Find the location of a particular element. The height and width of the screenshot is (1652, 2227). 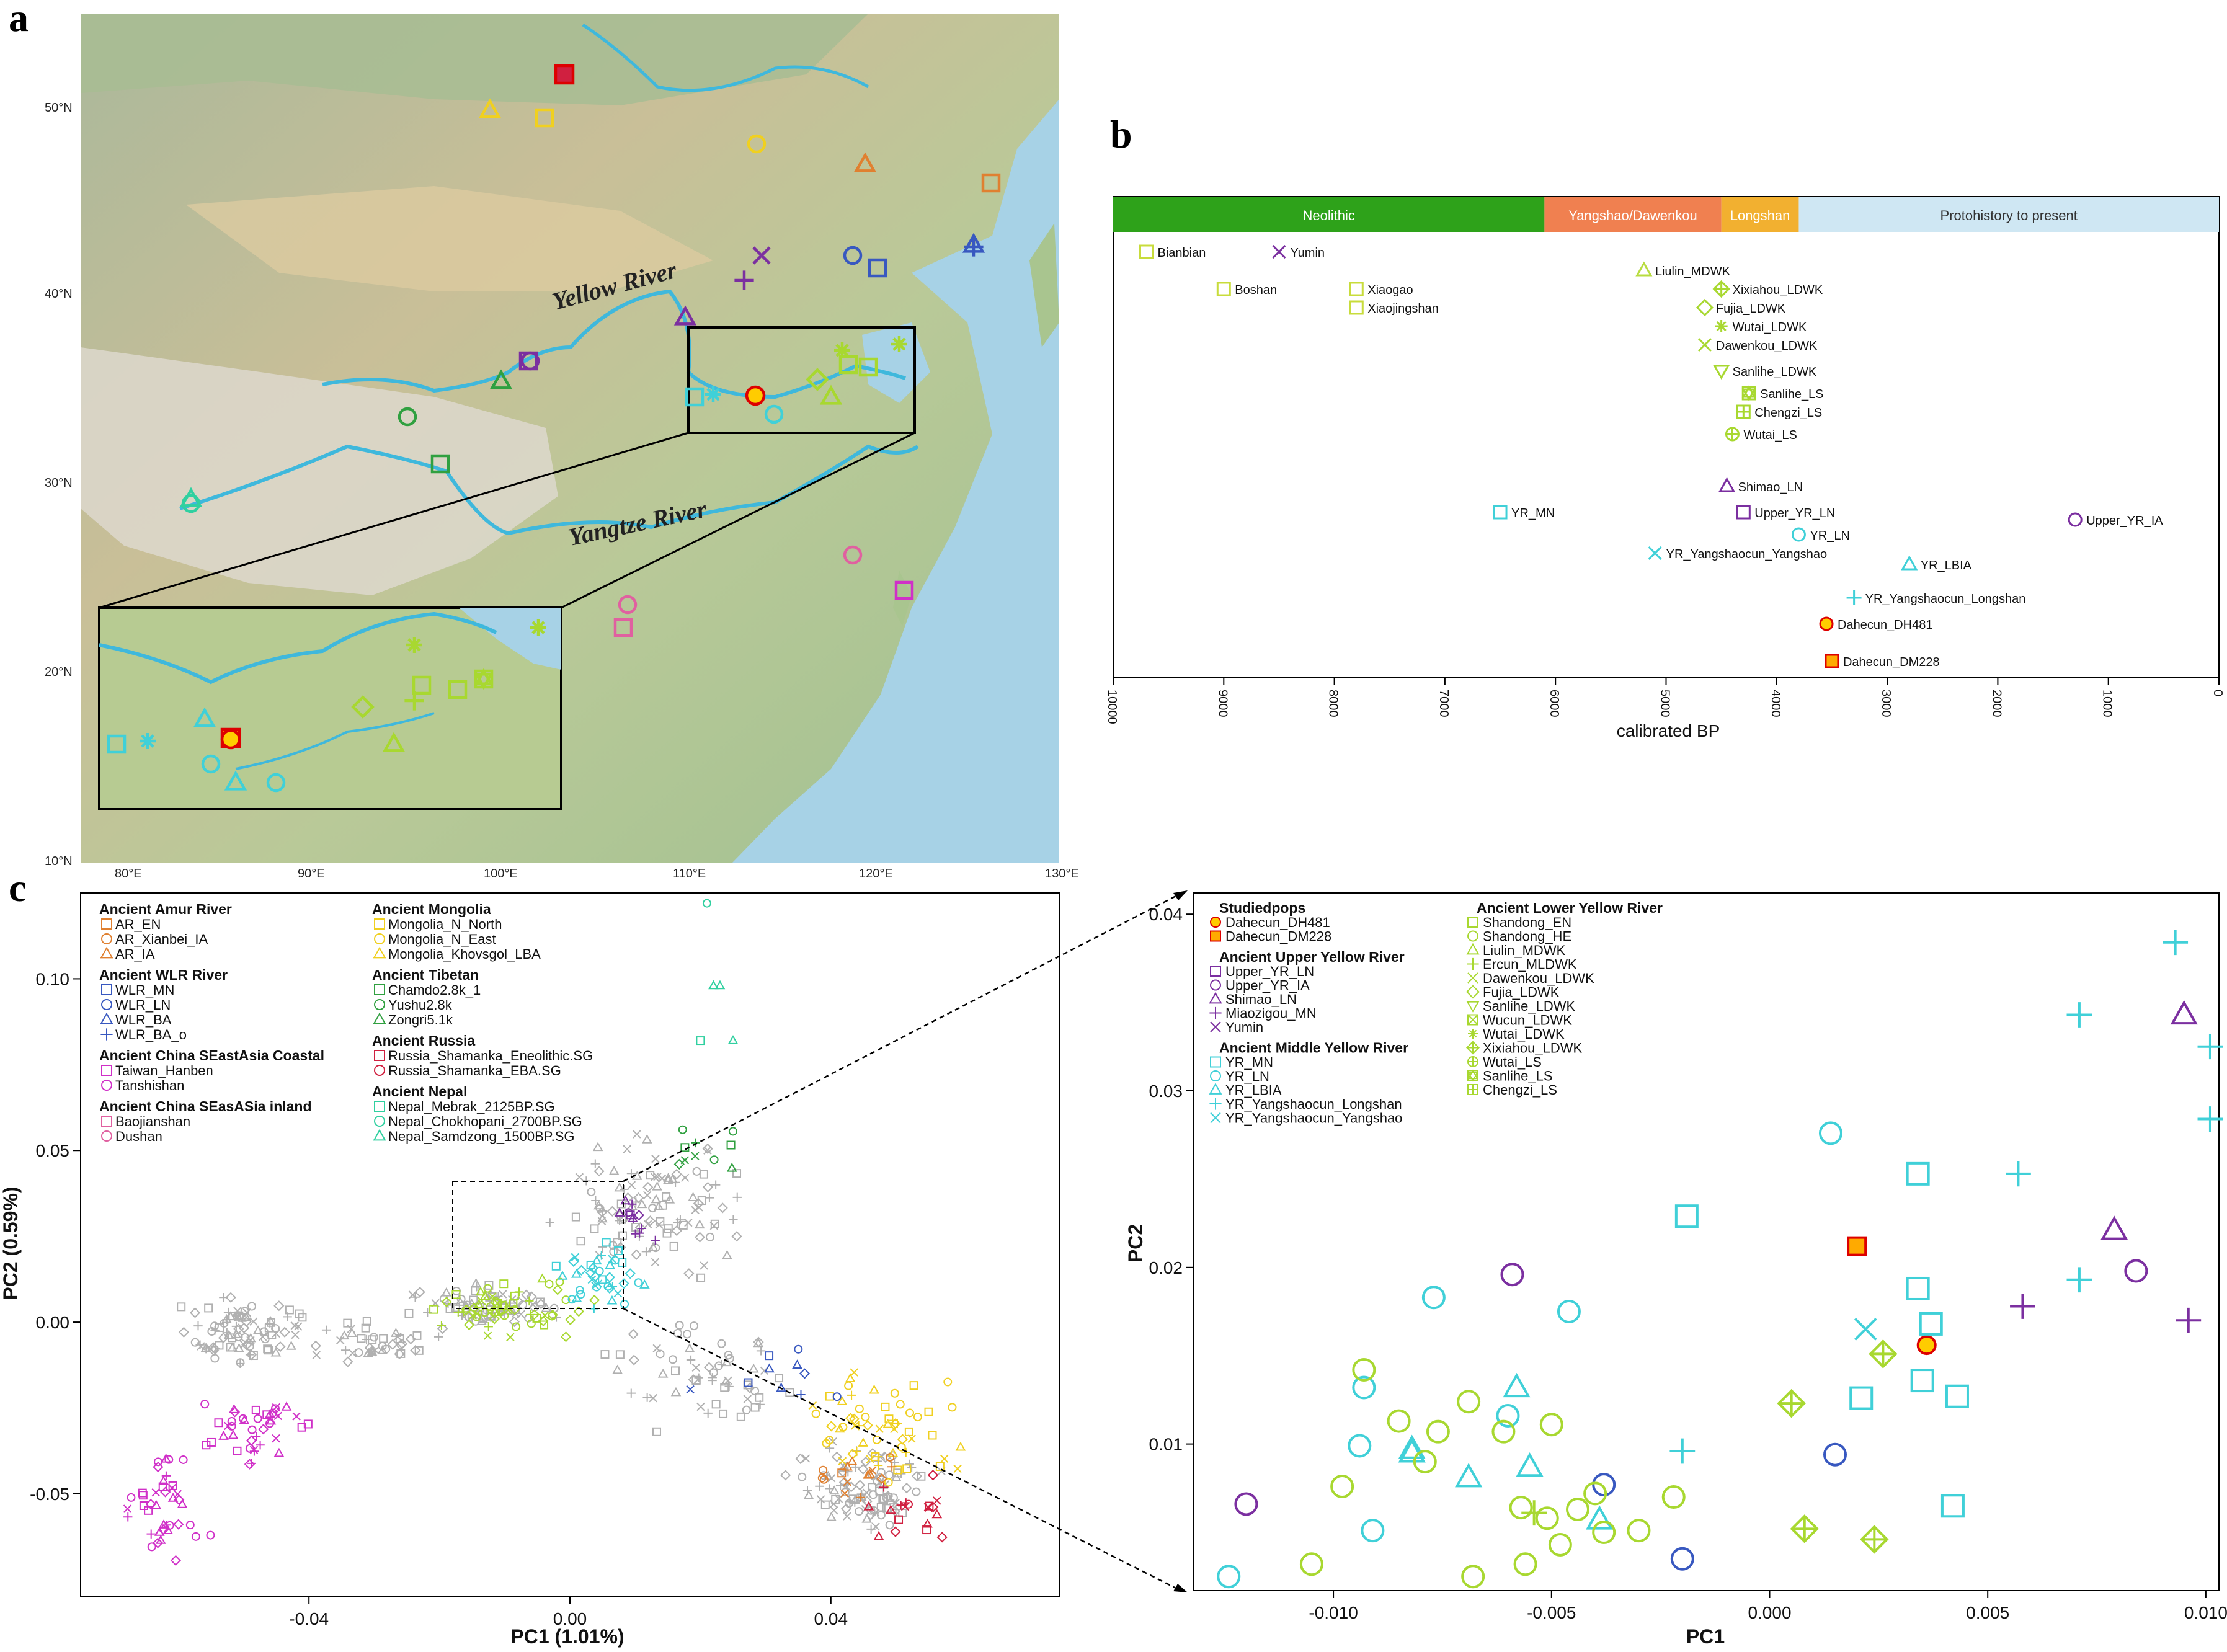

gobi-desert is located at coordinates (450, 238).